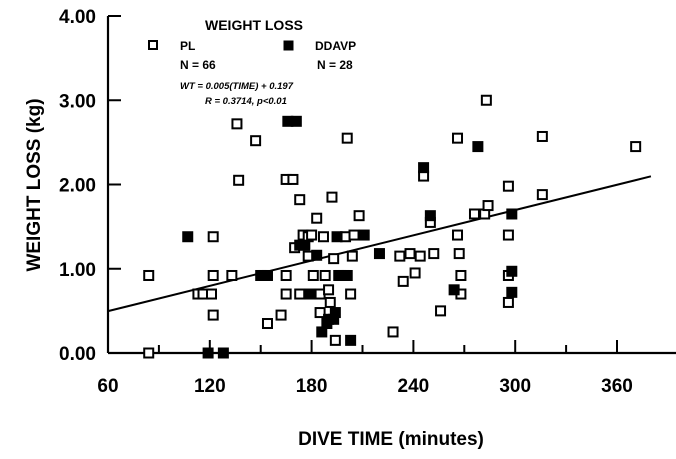 Image resolution: width=676 pixels, height=459 pixels. Describe the element at coordinates (391, 439) in the screenshot. I see `x-axis-title: DIVE TIME (minutes)` at that location.